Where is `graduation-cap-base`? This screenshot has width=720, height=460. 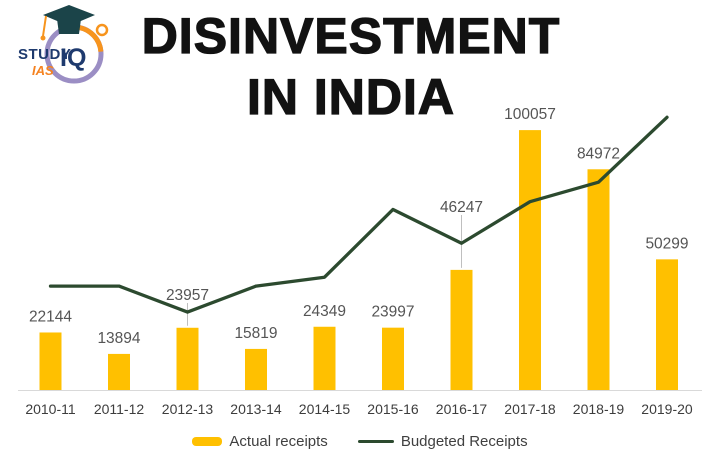 graduation-cap-base is located at coordinates (69, 26).